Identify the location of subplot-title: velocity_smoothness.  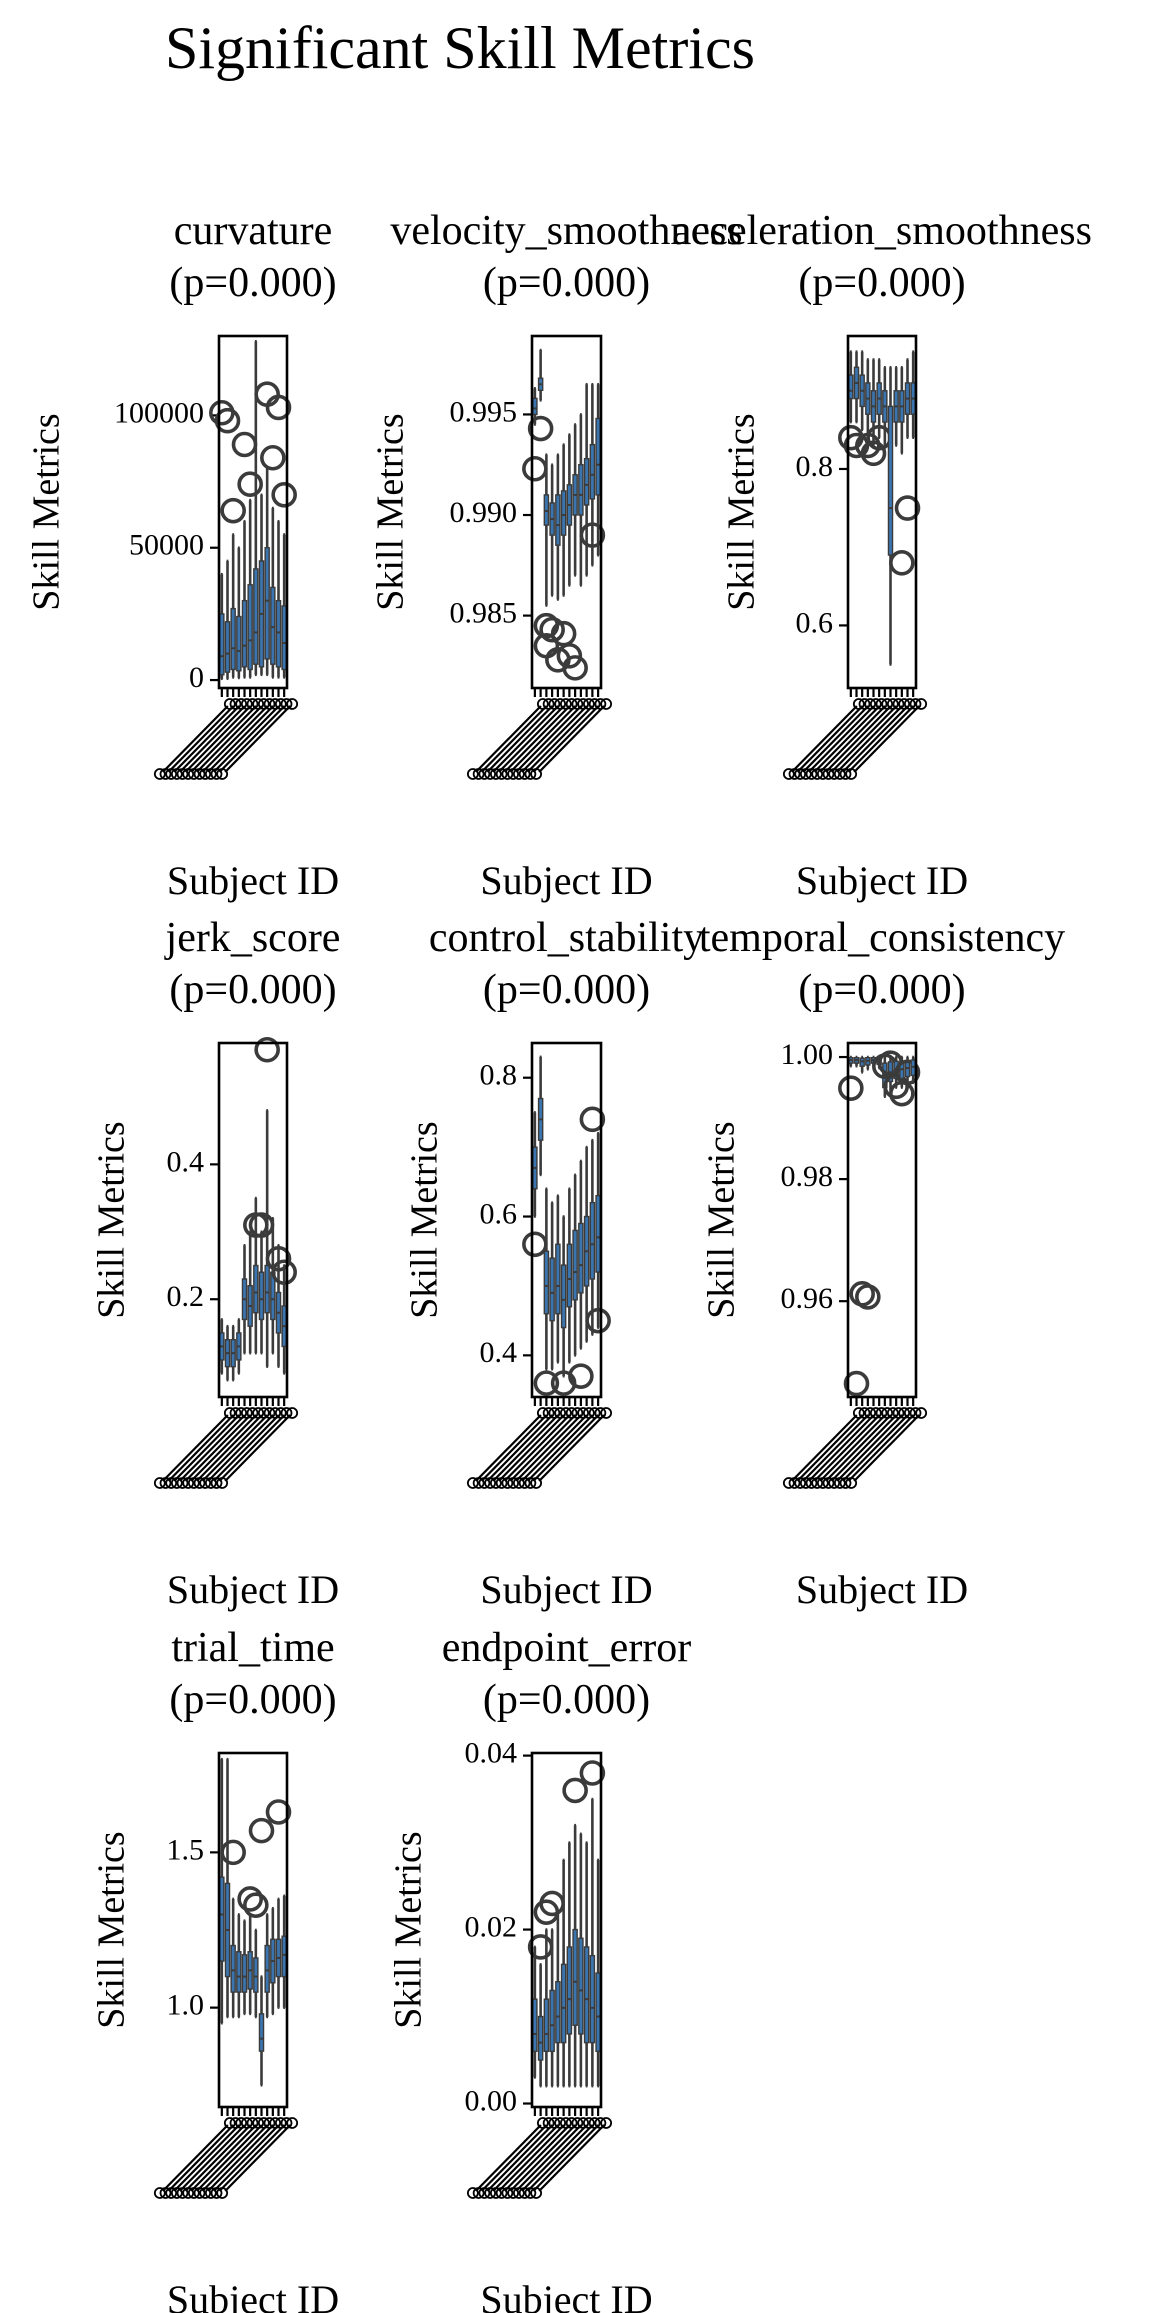
(566, 231).